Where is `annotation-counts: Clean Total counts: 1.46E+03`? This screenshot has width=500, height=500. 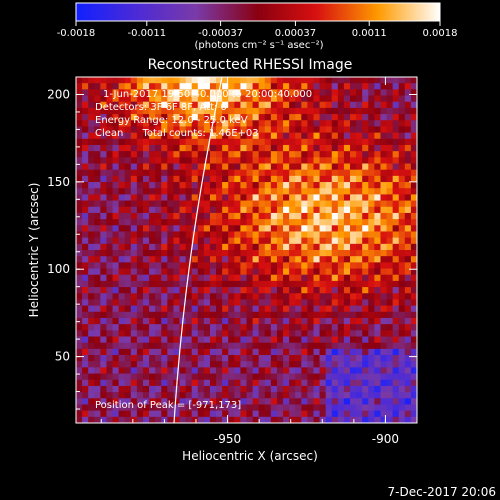
annotation-counts: Clean Total counts: 1.46E+03 is located at coordinates (177, 133).